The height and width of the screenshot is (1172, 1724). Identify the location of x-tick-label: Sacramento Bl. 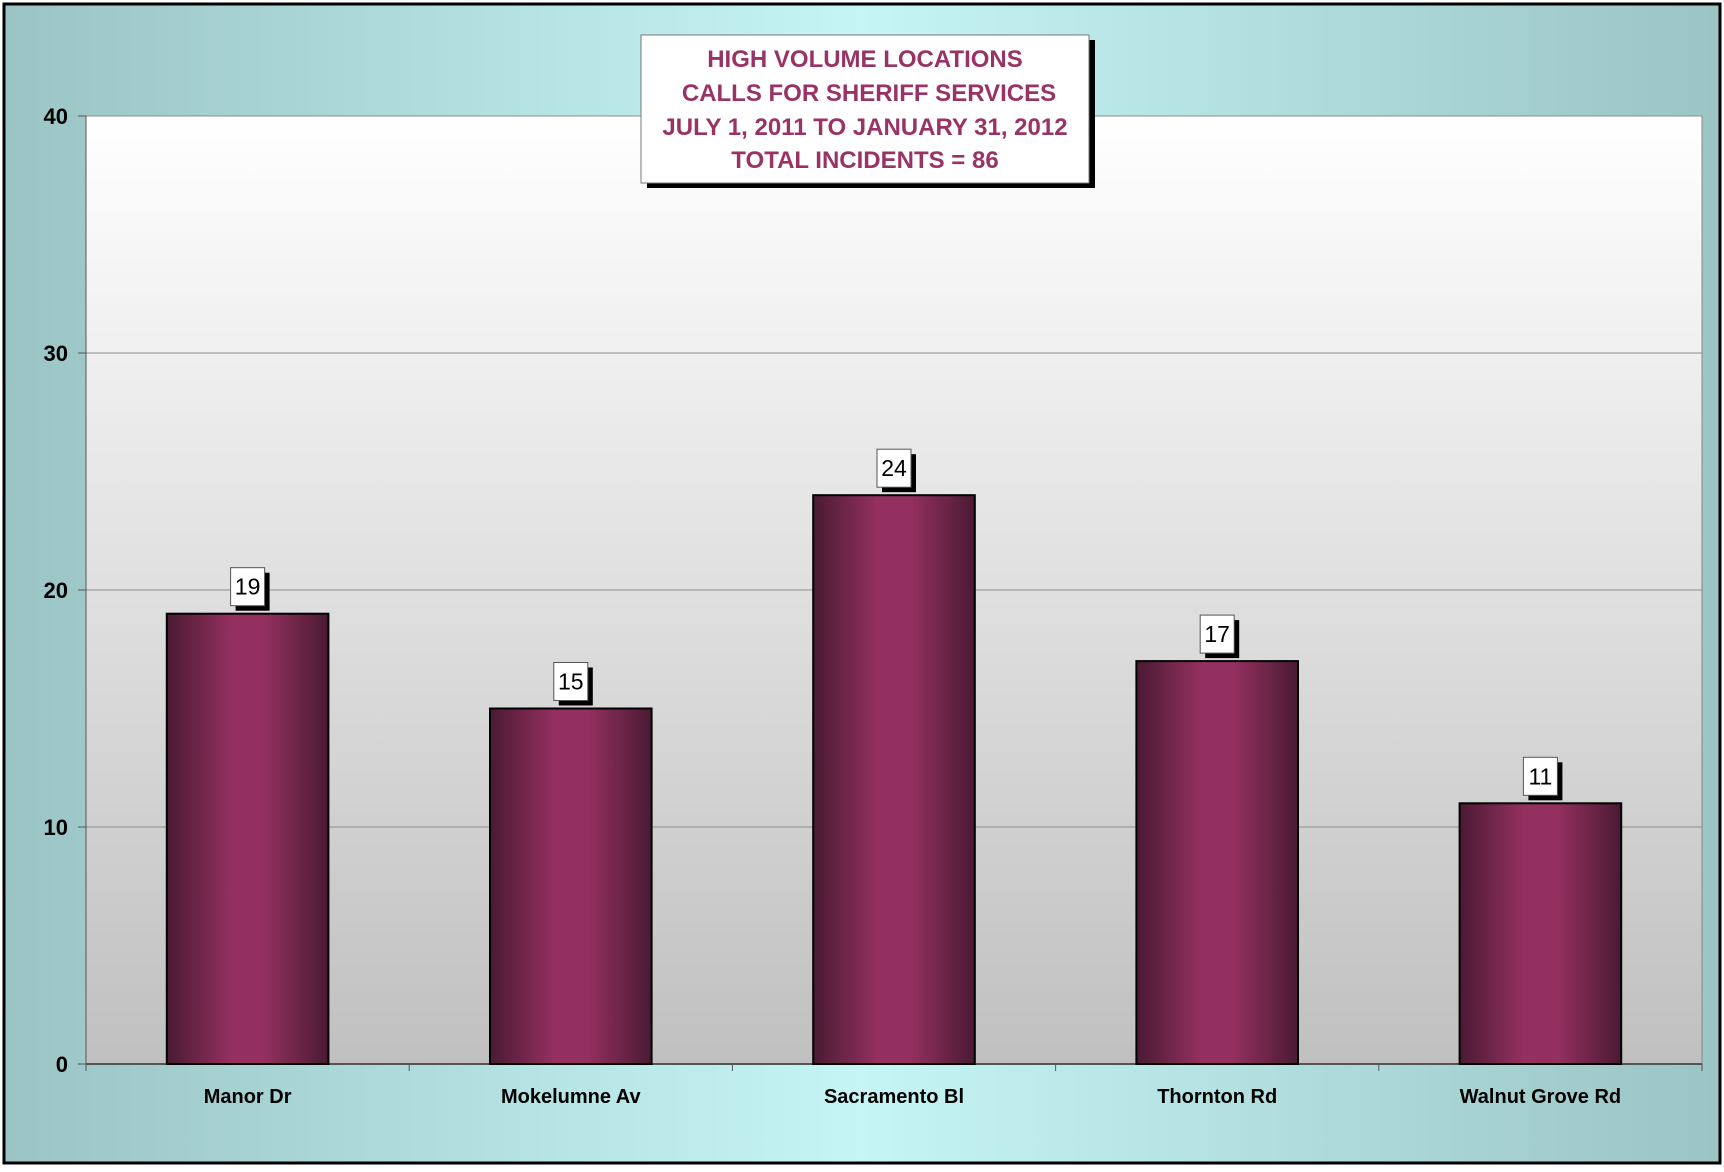
(894, 1097).